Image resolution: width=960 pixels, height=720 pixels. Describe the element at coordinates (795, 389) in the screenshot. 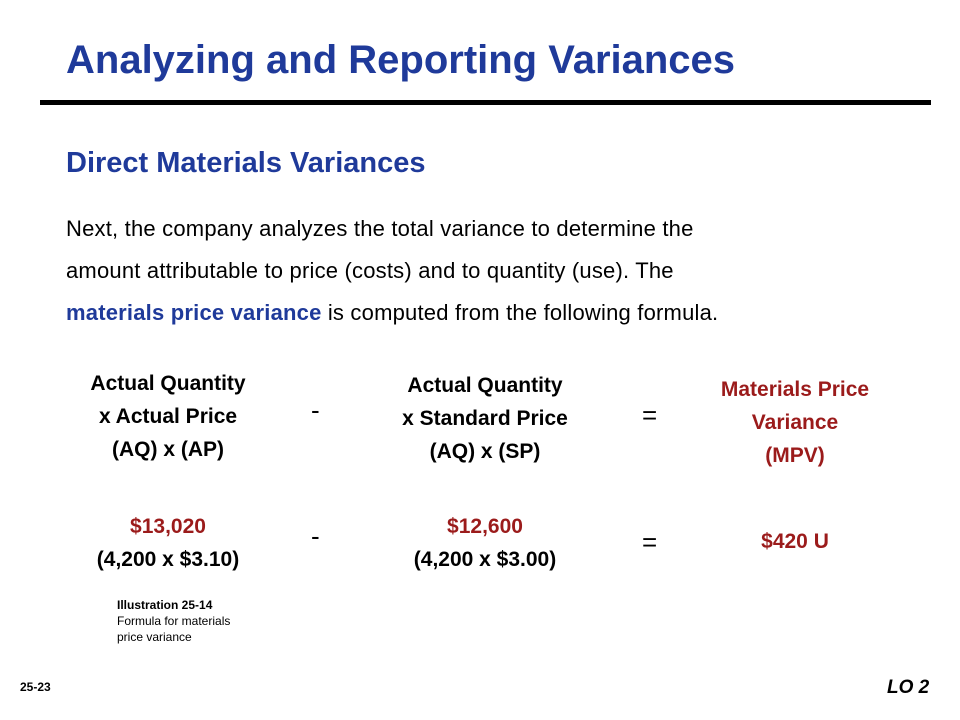

I see `formula-col3-line-1: Materials Price` at that location.